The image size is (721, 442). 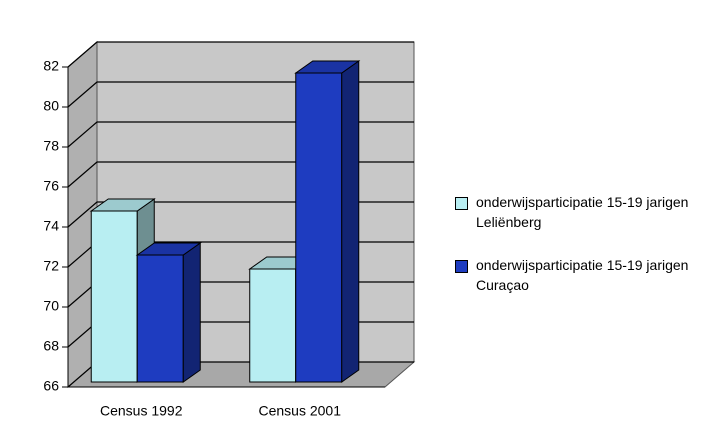 I want to click on y-tick-label: 74, so click(x=51, y=226).